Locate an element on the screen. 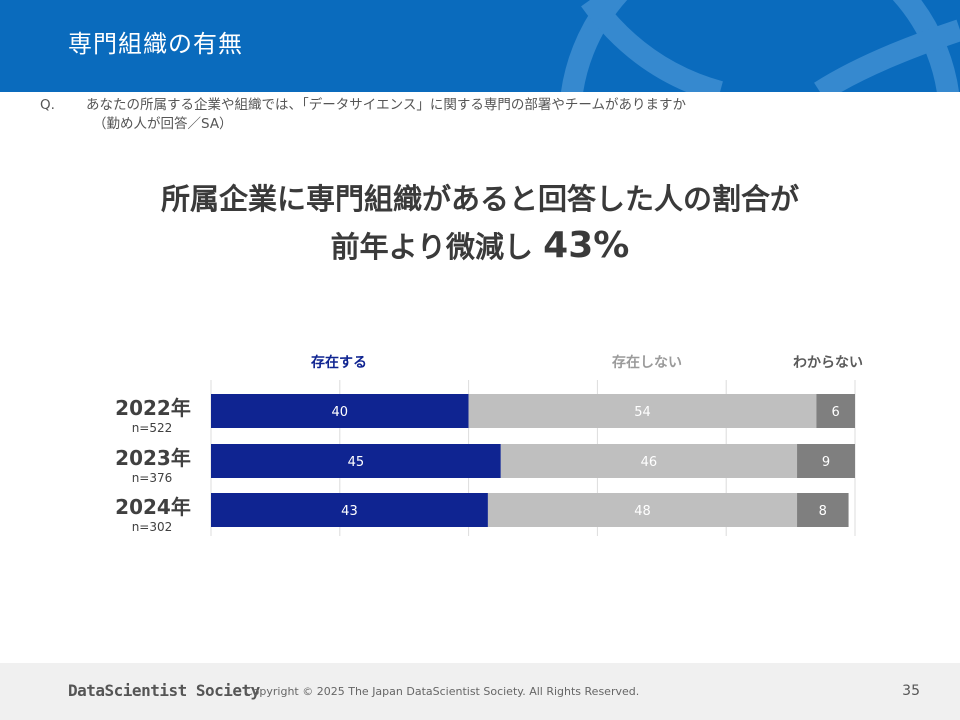 The height and width of the screenshot is (720, 960). bar-value-label: 9 is located at coordinates (826, 462).